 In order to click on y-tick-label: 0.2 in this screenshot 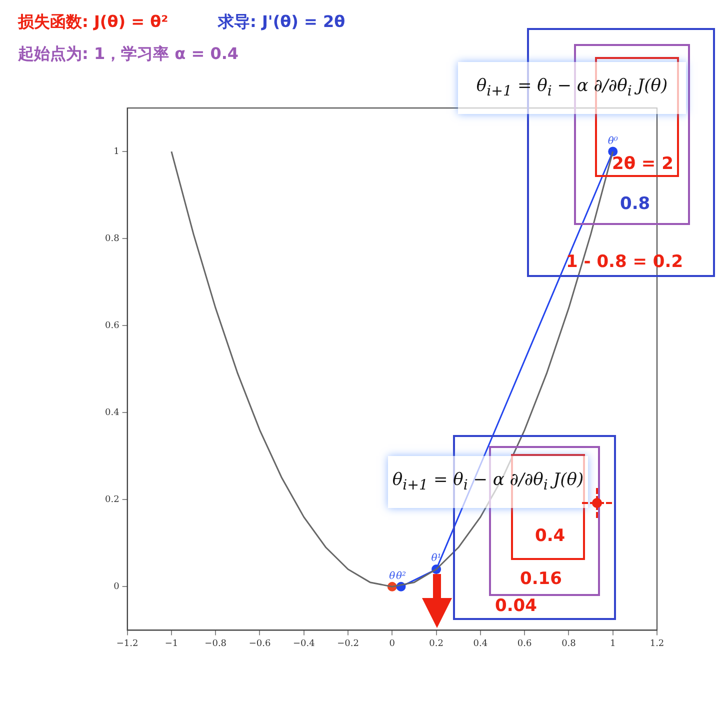, I will do `click(112, 499)`.